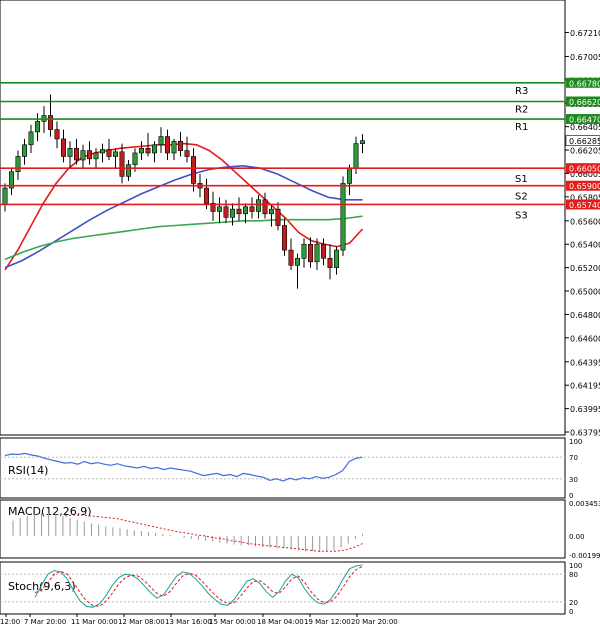 This screenshot has width=600, height=628. I want to click on price-tick-label: 0.64800, so click(585, 315).